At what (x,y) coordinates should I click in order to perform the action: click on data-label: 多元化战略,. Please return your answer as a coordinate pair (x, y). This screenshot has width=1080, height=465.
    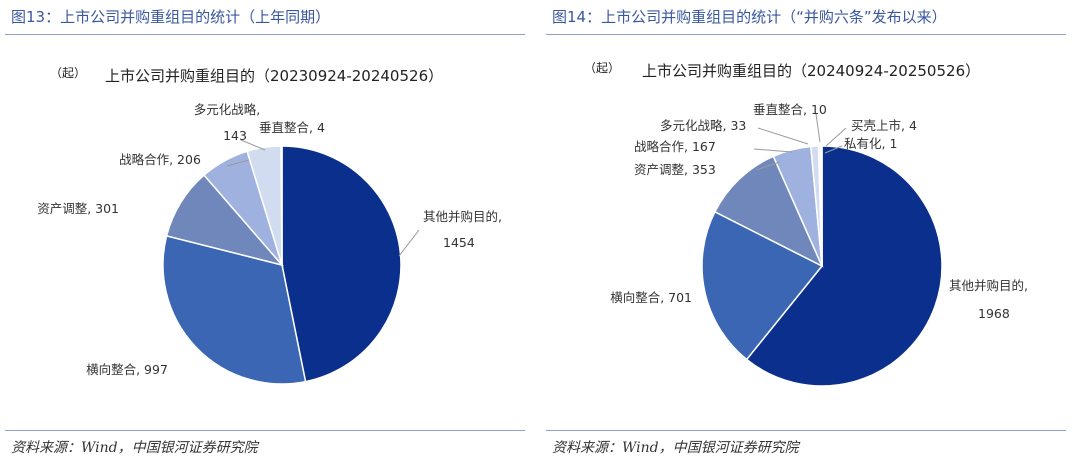
    Looking at the image, I should click on (227, 109).